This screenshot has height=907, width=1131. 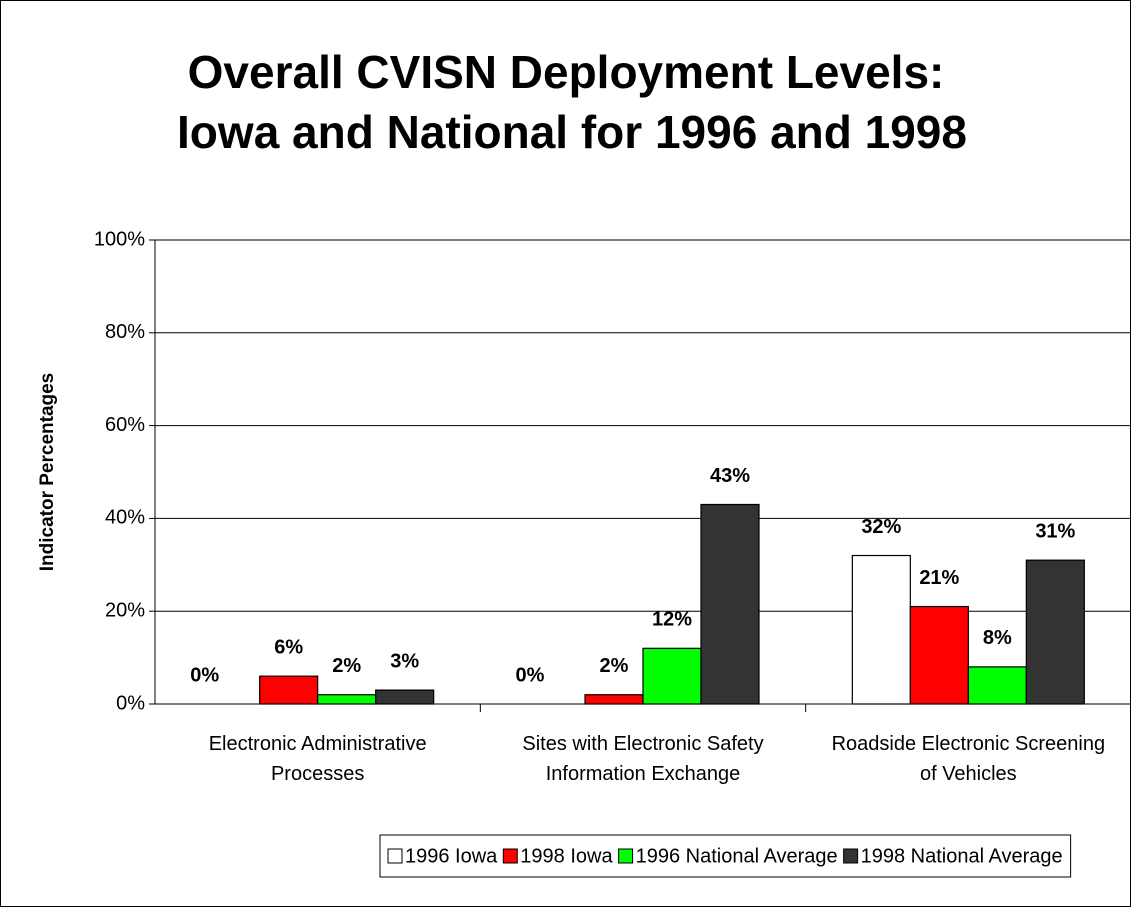 What do you see at coordinates (566, 856) in the screenshot?
I see `legend-label: 1998 Iowa` at bounding box center [566, 856].